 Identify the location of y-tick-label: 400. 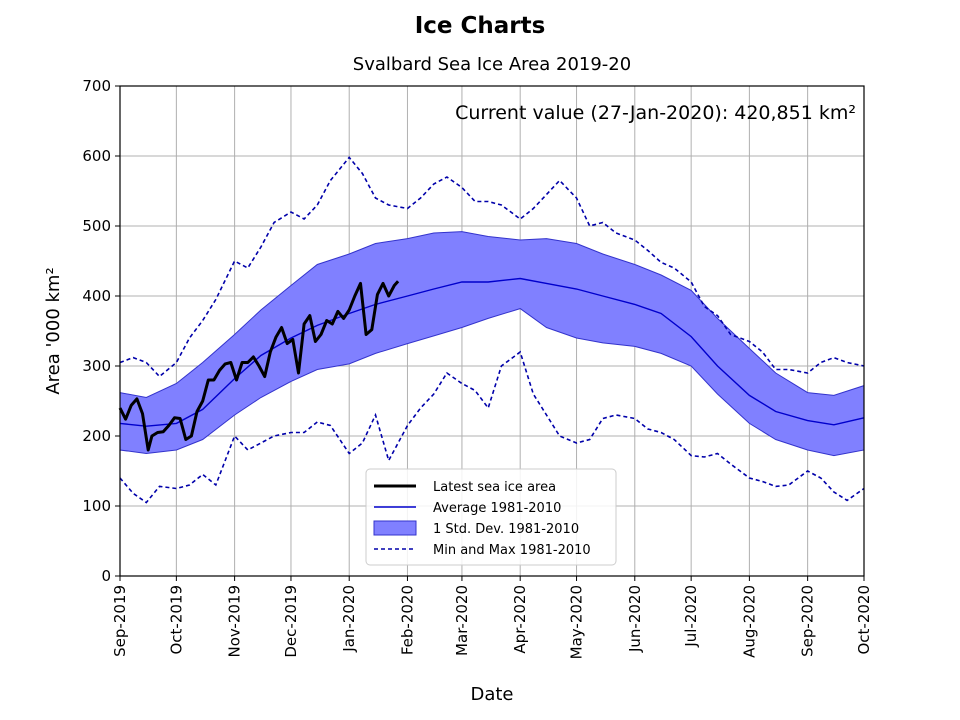
(96, 296).